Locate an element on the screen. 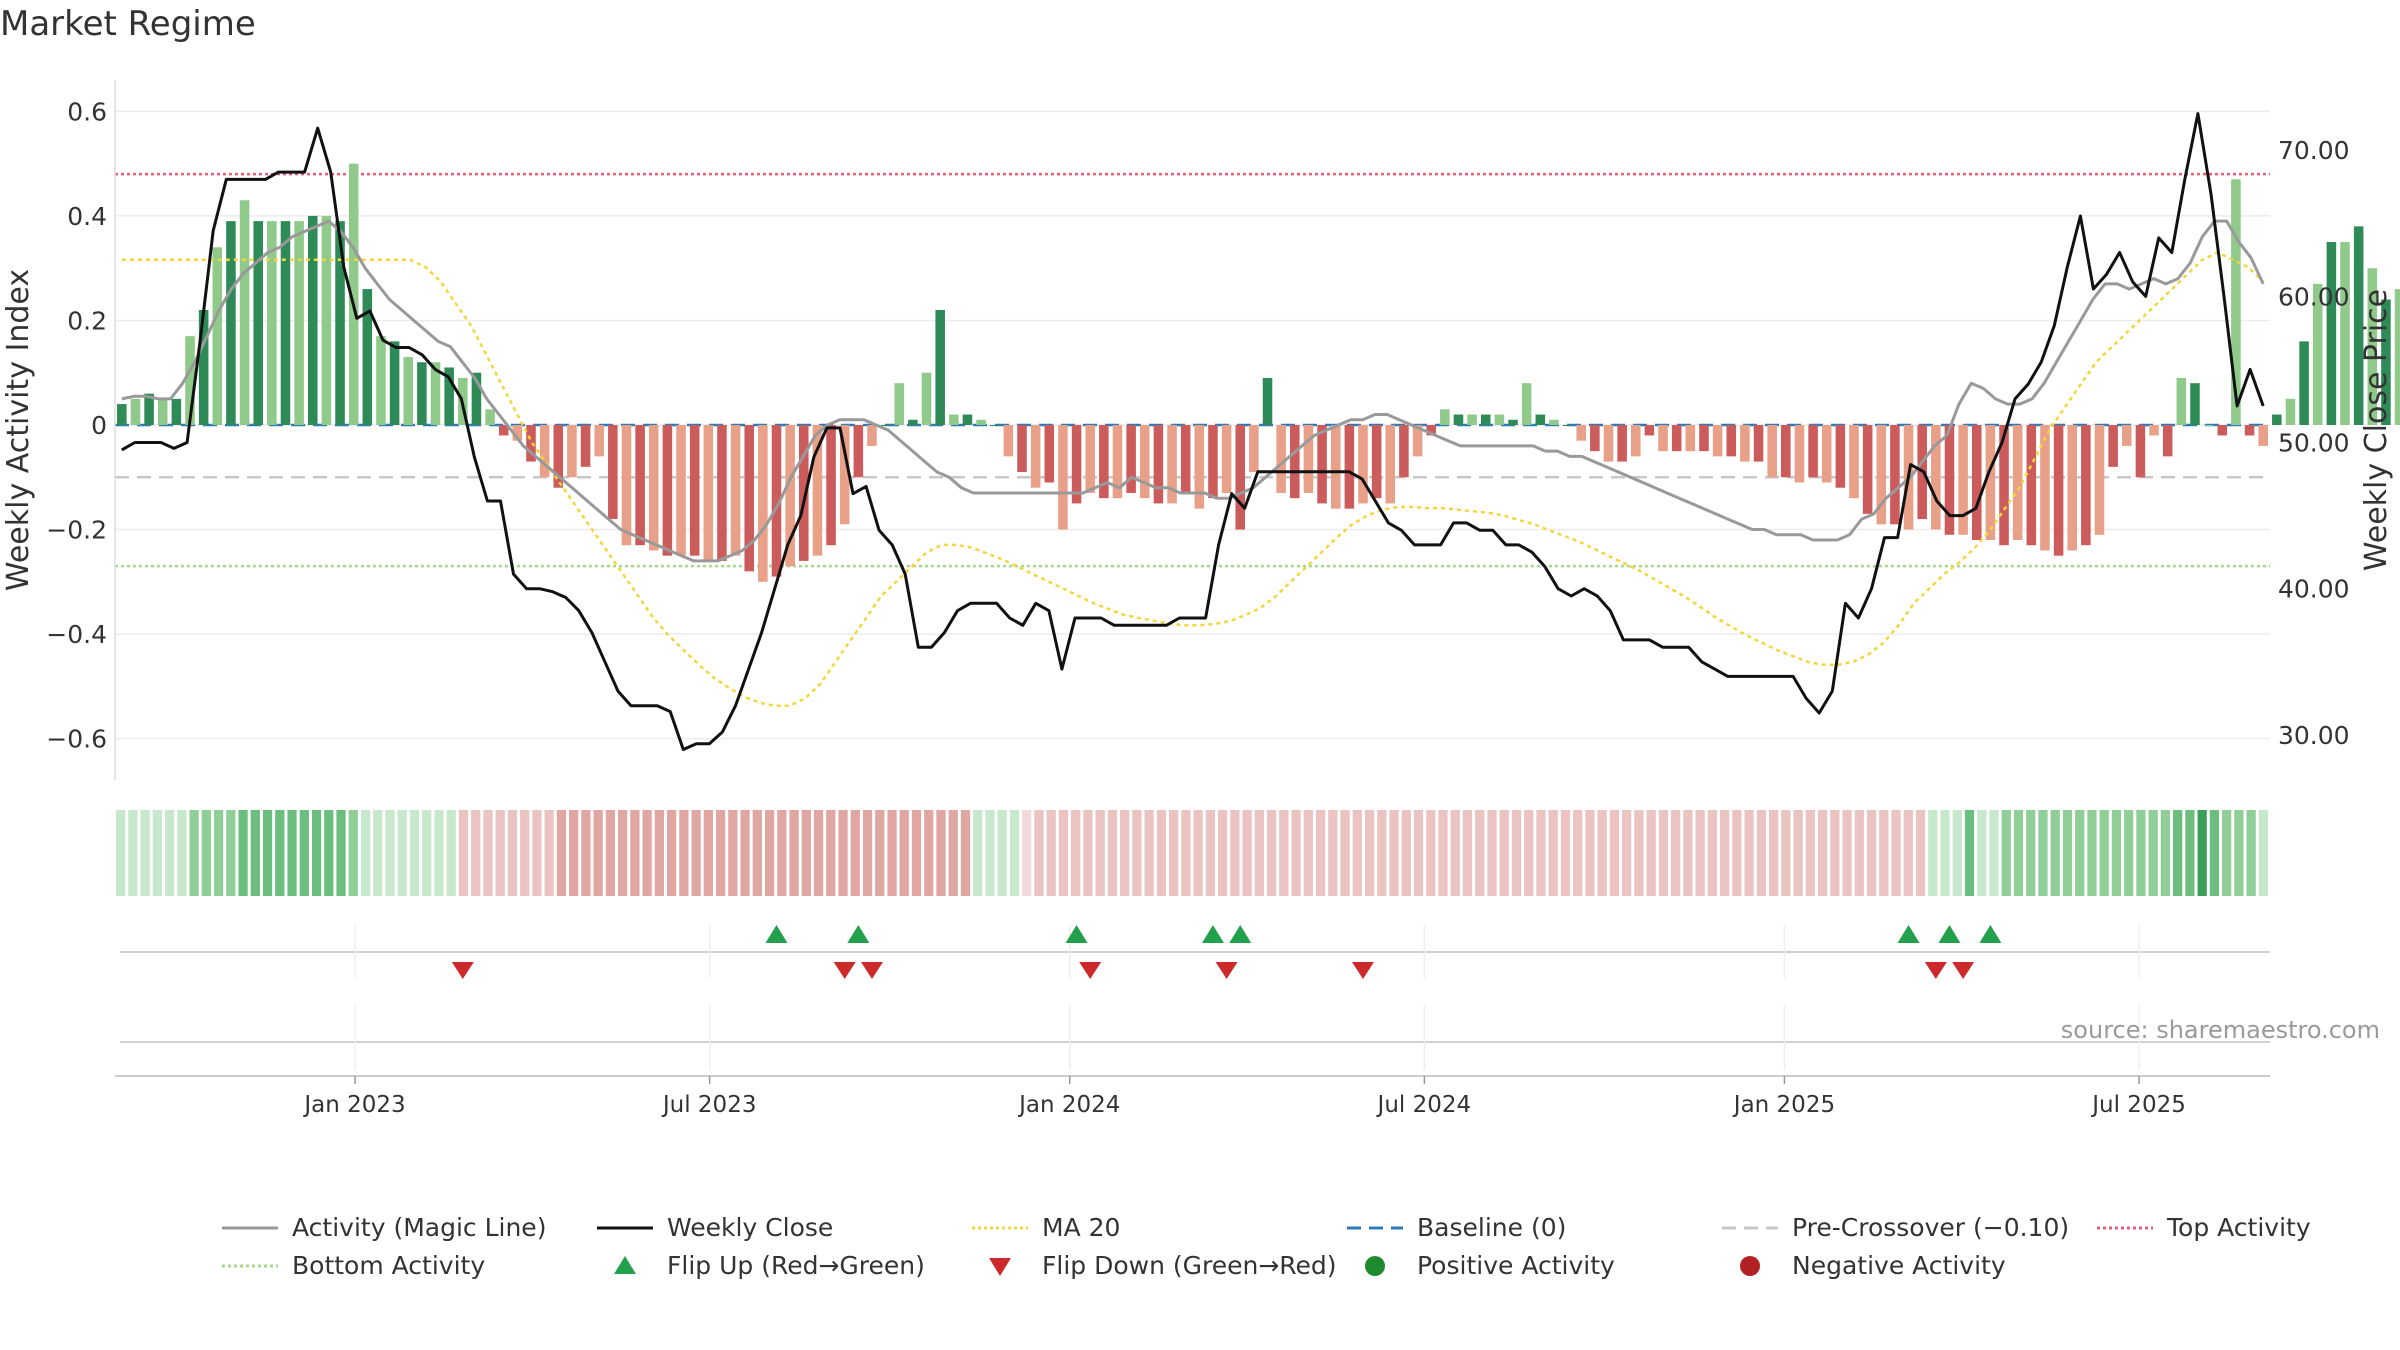 The image size is (2400, 1350). legend-item-close: Weekly Close is located at coordinates (714, 1228).